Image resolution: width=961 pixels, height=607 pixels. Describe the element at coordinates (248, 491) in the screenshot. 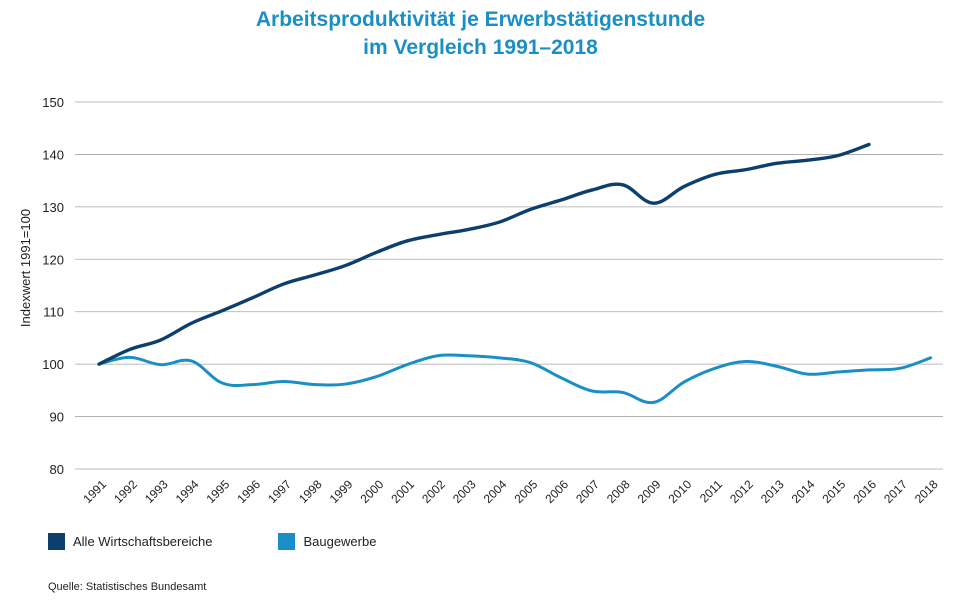

I see `x-tick-label: 1996` at that location.